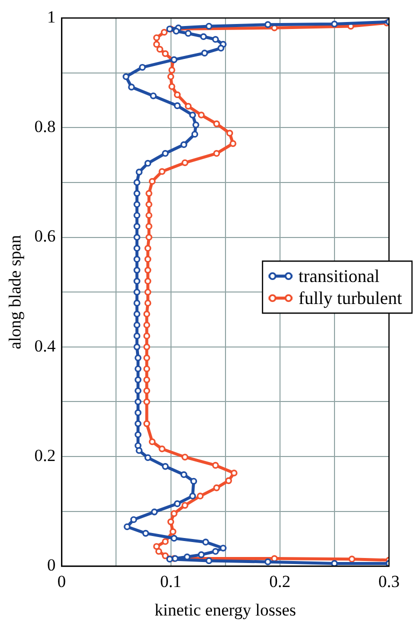 The height and width of the screenshot is (627, 414). I want to click on y-tick-label: 0.6, so click(45, 236).